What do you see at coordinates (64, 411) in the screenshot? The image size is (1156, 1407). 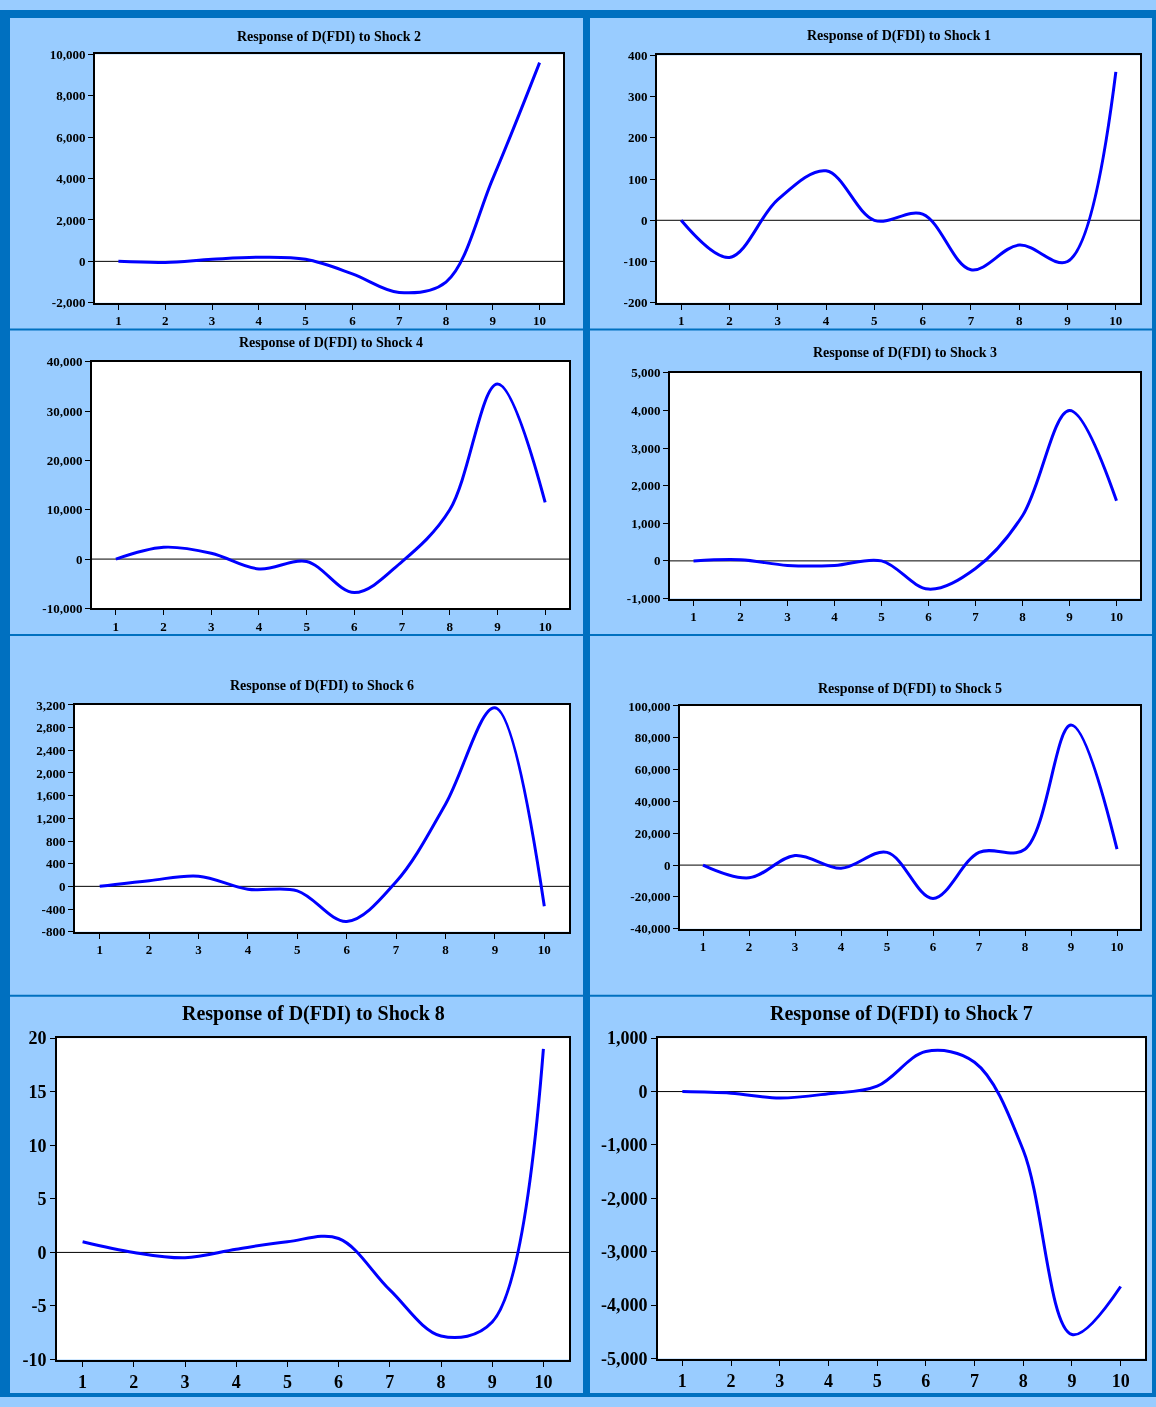 I see `y-tick-label: 30,000` at bounding box center [64, 411].